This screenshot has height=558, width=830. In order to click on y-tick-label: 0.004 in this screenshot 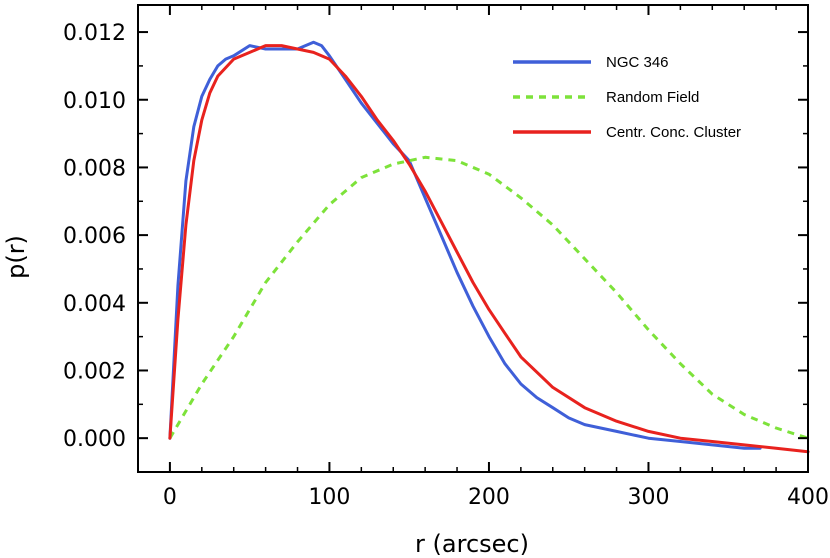, I will do `click(94, 304)`.